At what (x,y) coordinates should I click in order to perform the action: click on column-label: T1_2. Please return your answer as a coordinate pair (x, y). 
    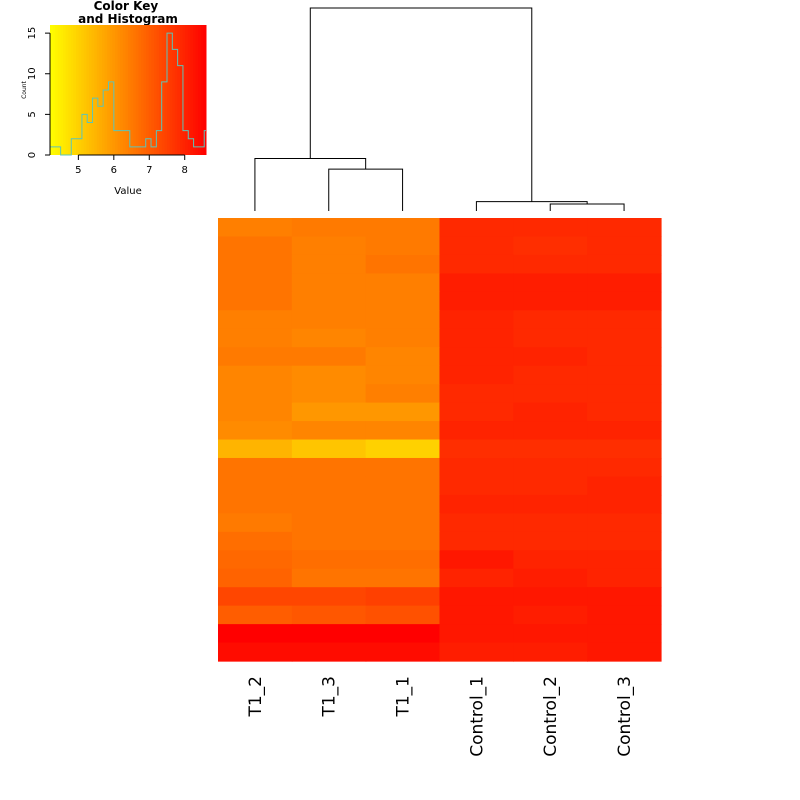
    Looking at the image, I should click on (256, 697).